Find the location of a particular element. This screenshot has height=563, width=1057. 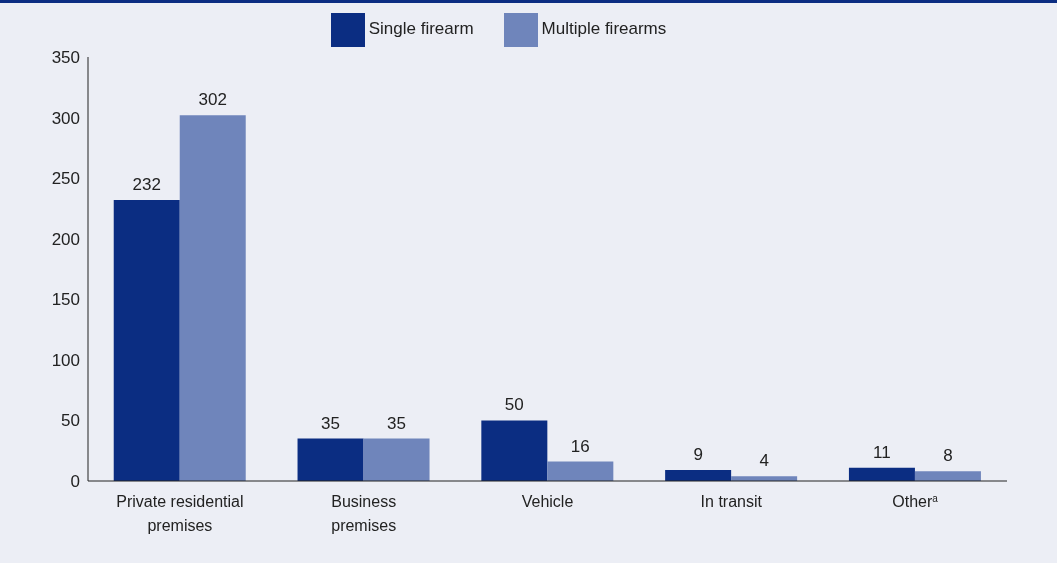

legend-label: Single firearm is located at coordinates (421, 29).